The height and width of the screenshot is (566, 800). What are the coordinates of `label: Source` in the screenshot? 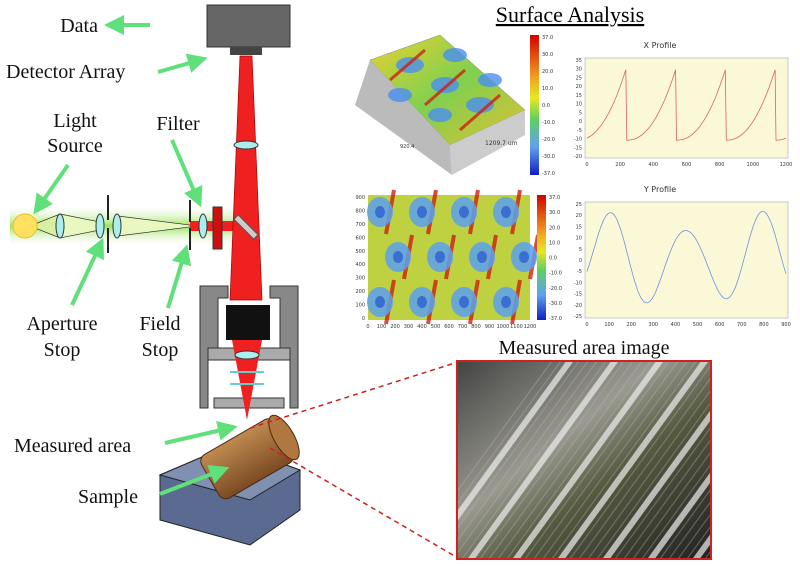 It's located at (75, 146).